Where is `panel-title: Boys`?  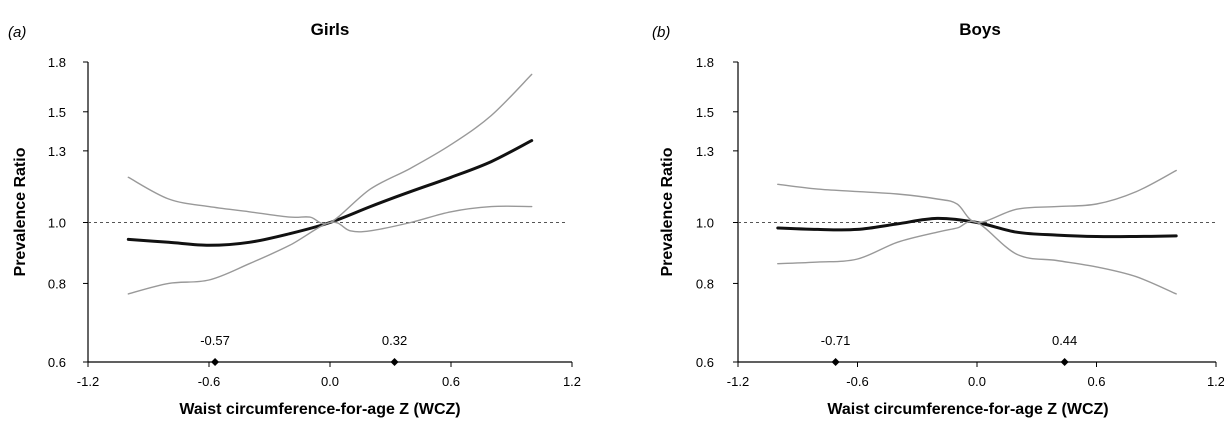
panel-title: Boys is located at coordinates (980, 29).